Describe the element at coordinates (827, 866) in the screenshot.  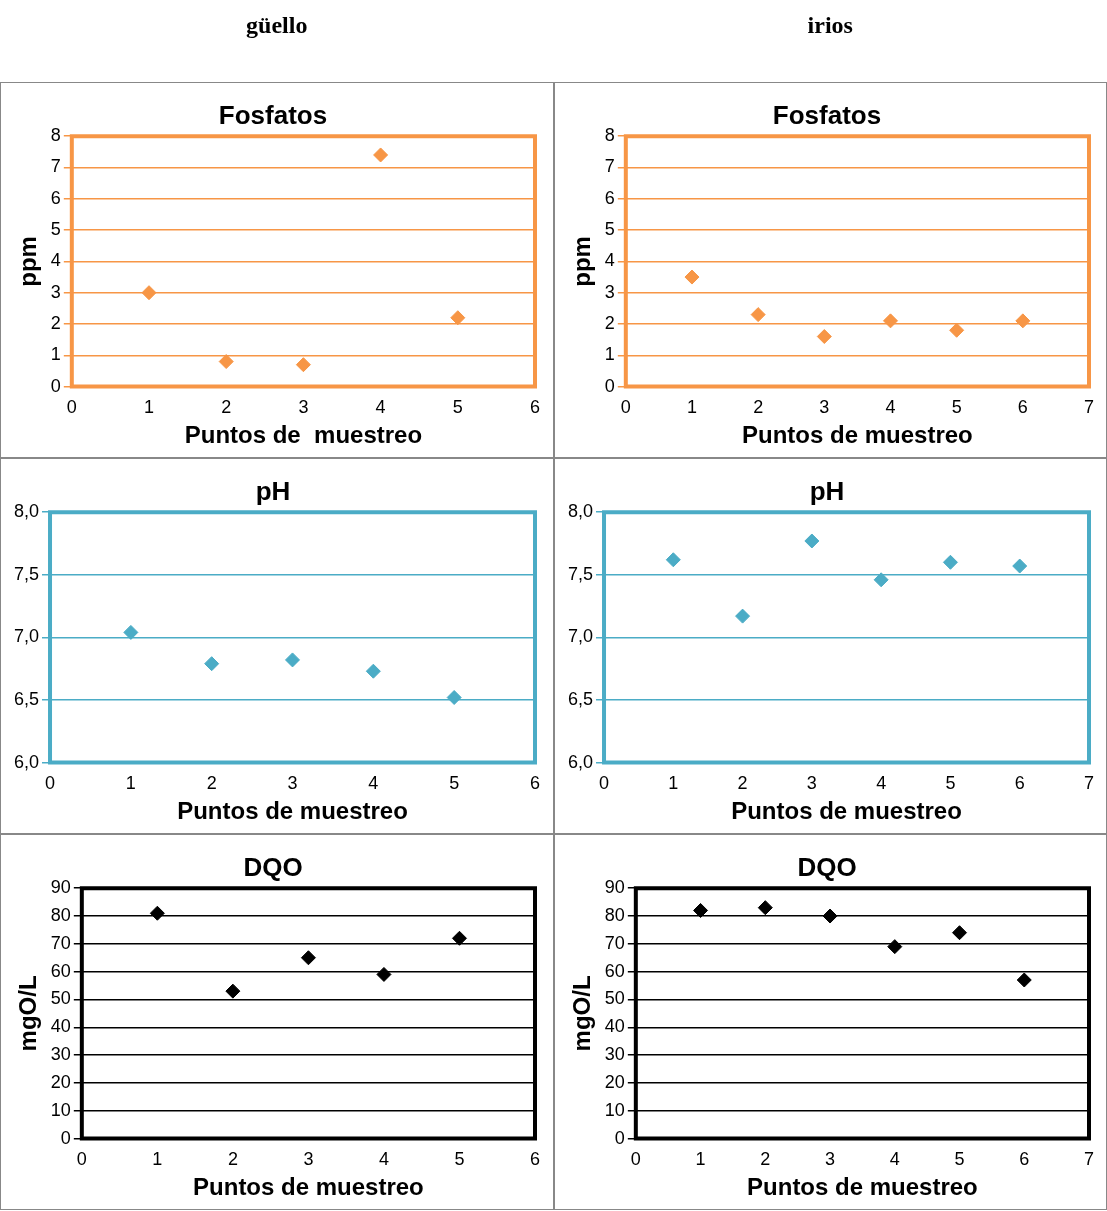
I see `chart-title: DQO` at that location.